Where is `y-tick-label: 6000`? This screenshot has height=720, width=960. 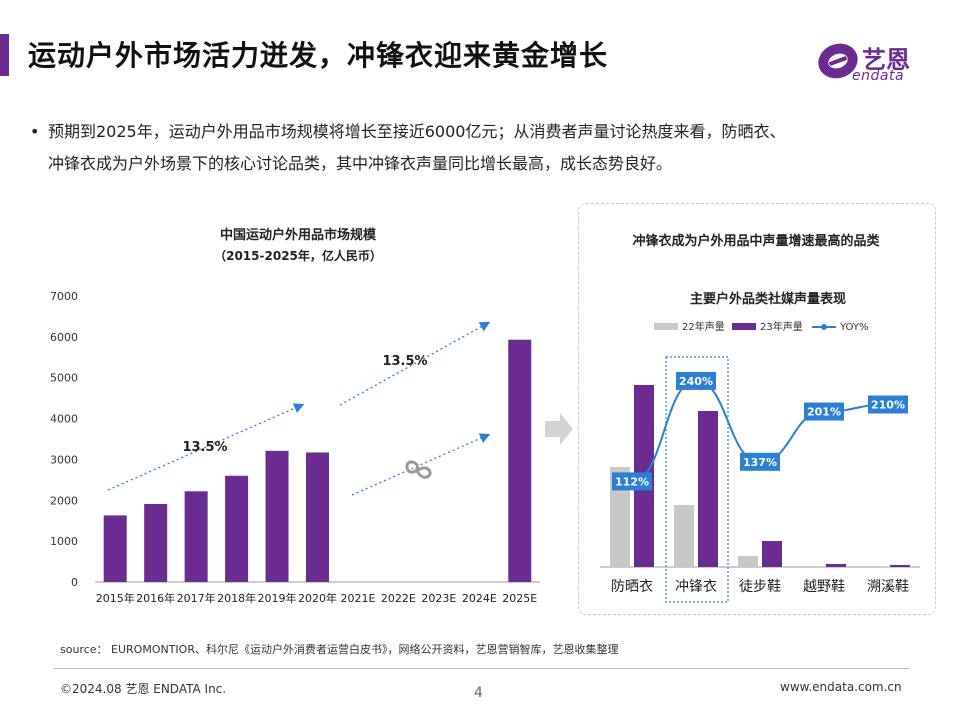
y-tick-label: 6000 is located at coordinates (64, 337).